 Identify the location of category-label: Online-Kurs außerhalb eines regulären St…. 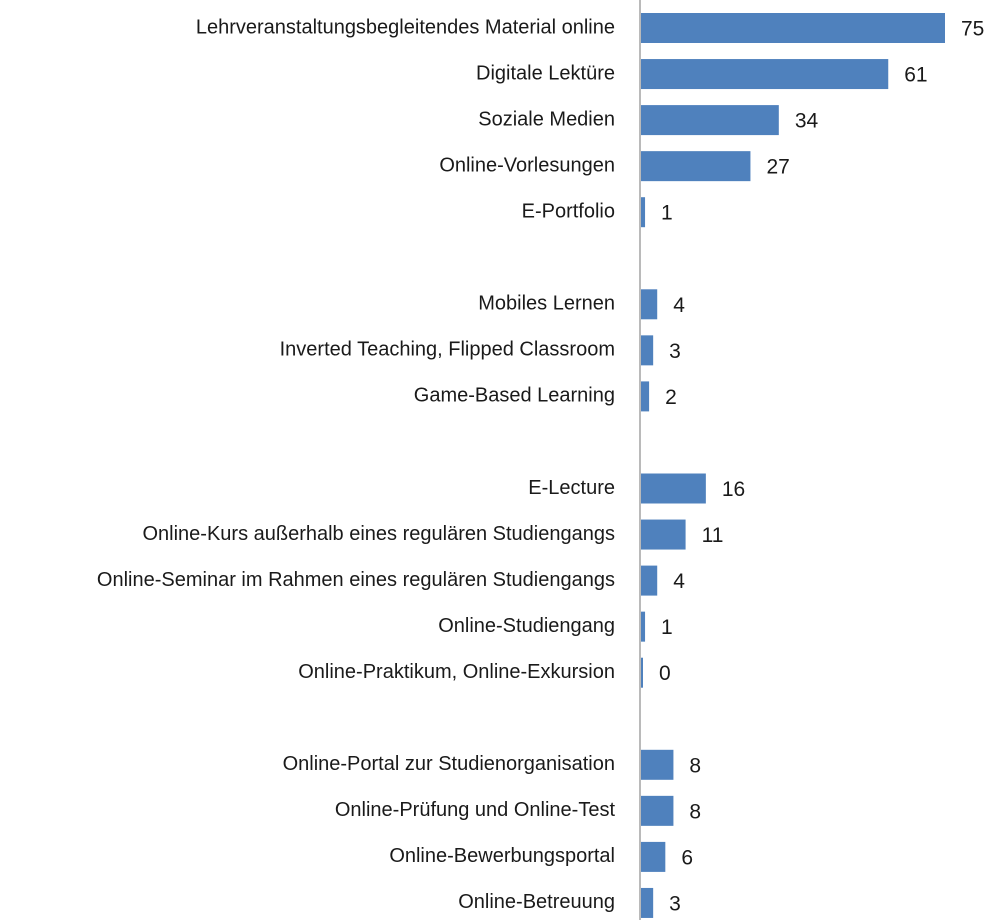
(378, 534).